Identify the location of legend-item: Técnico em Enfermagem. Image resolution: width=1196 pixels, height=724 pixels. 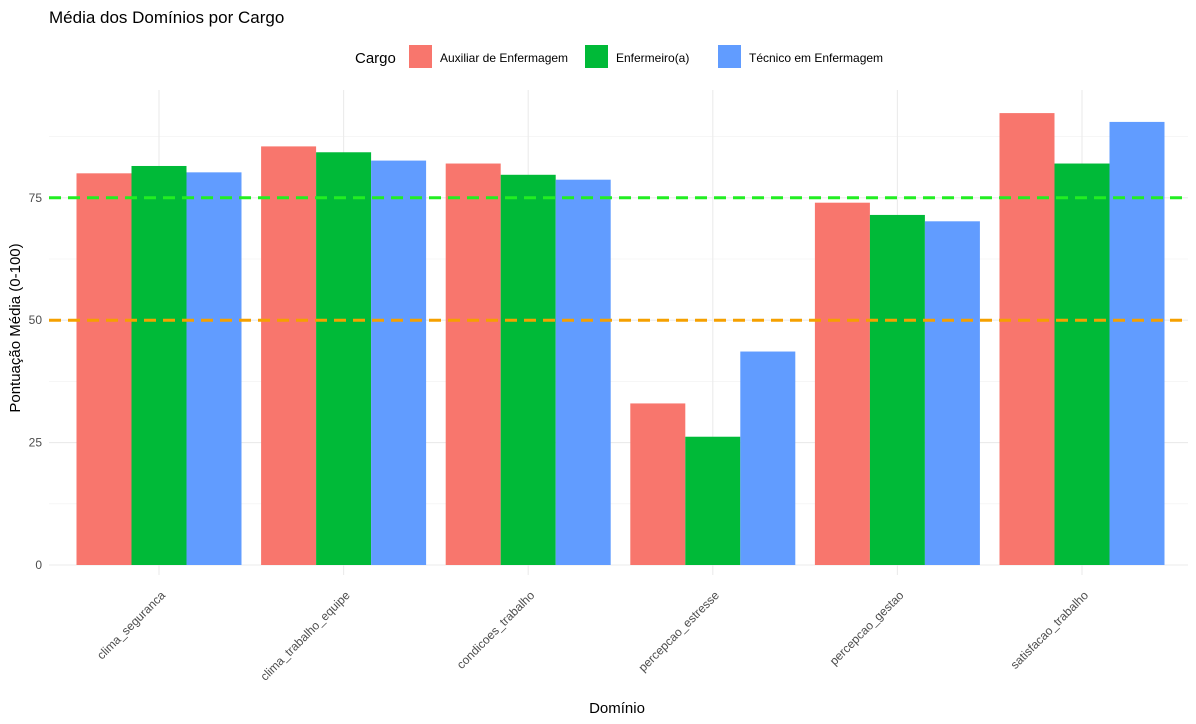
(800, 56).